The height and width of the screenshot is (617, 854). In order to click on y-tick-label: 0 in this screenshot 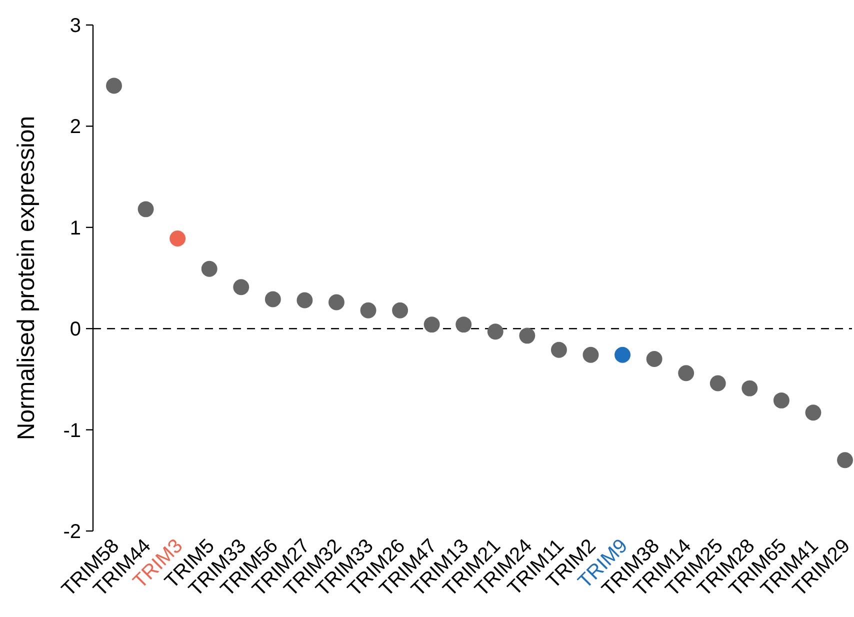, I will do `click(75, 329)`.